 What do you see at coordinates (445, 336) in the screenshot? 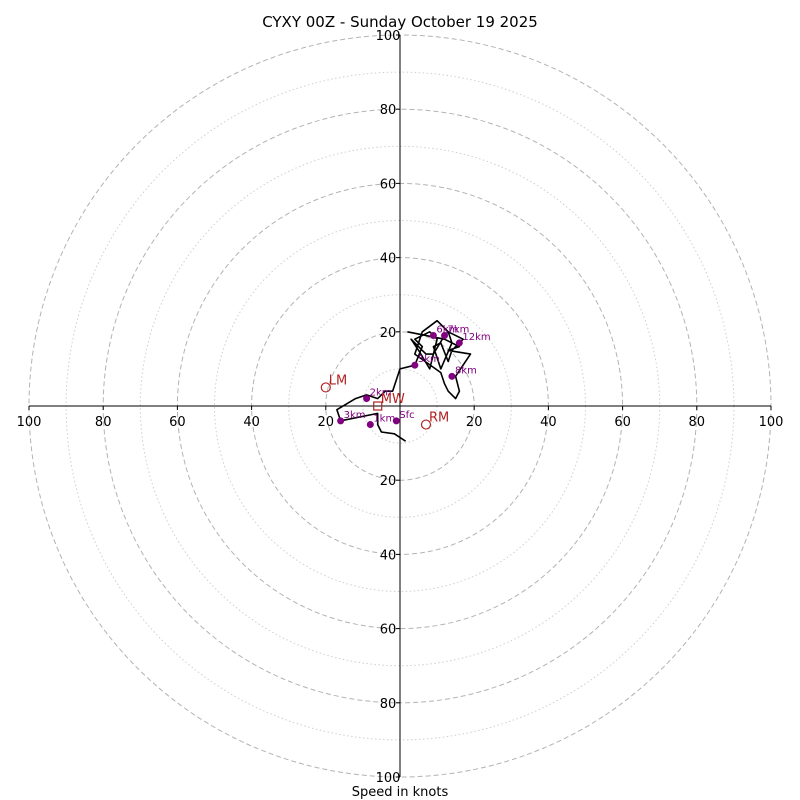
I see `height-point-7km` at bounding box center [445, 336].